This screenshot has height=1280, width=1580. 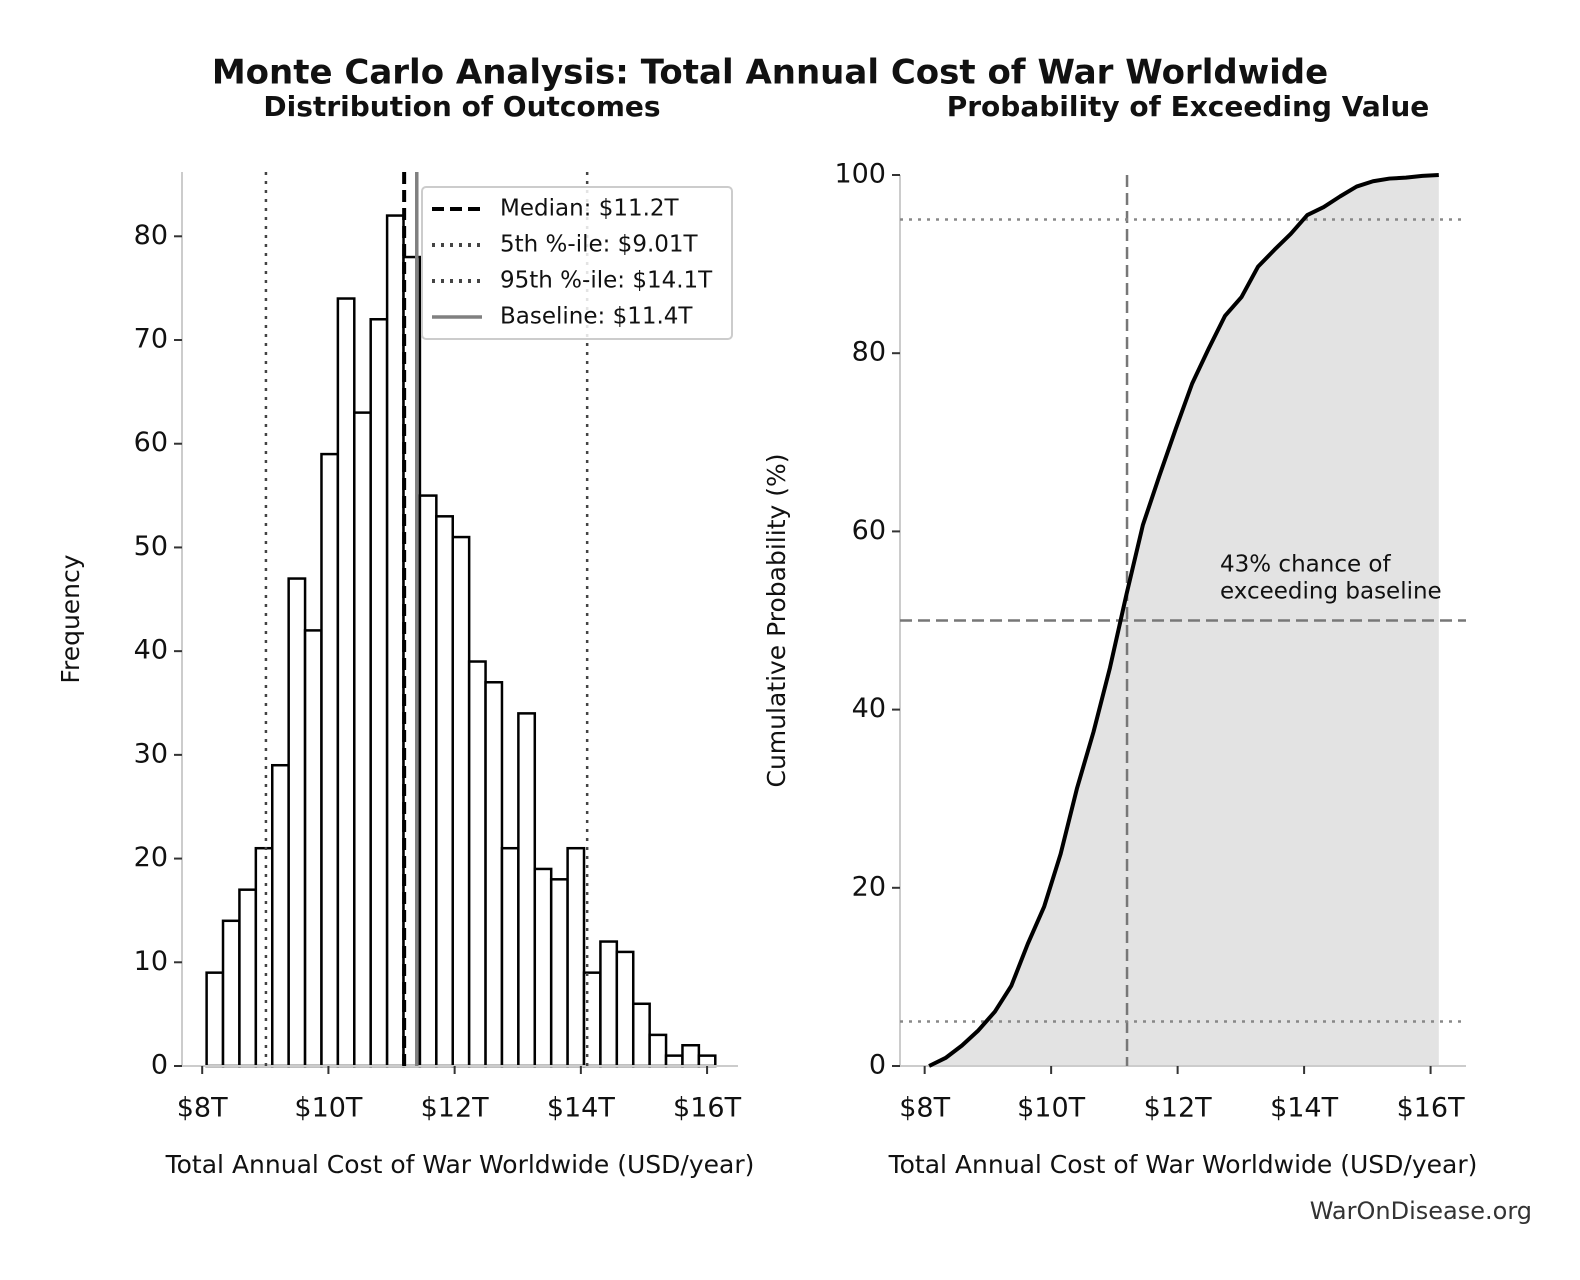 I want to click on subplot-title: Probability of Exceeding Value, so click(x=1188, y=106).